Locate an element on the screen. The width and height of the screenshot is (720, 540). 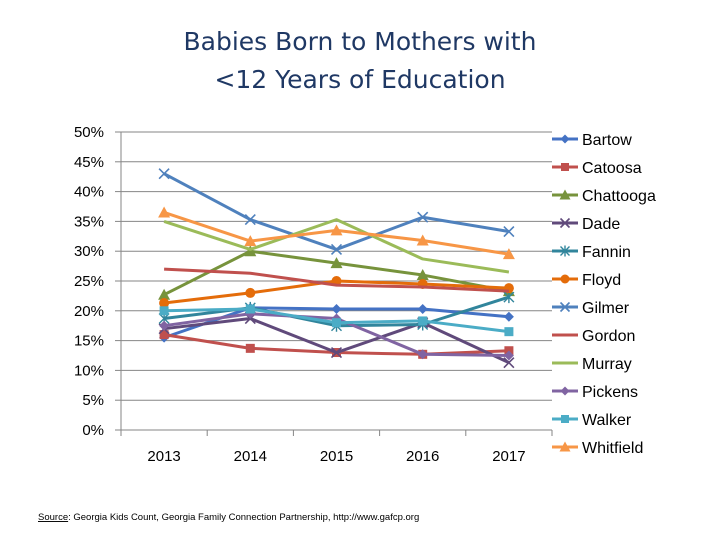
y-tick-label: 10% is located at coordinates (89, 370).